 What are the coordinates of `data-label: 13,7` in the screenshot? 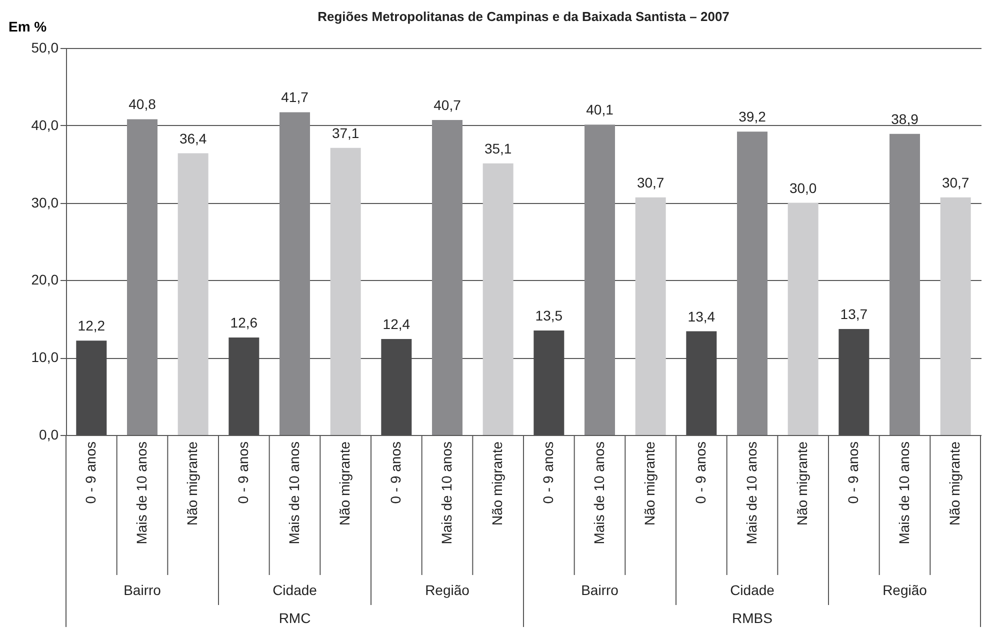 It's located at (854, 314).